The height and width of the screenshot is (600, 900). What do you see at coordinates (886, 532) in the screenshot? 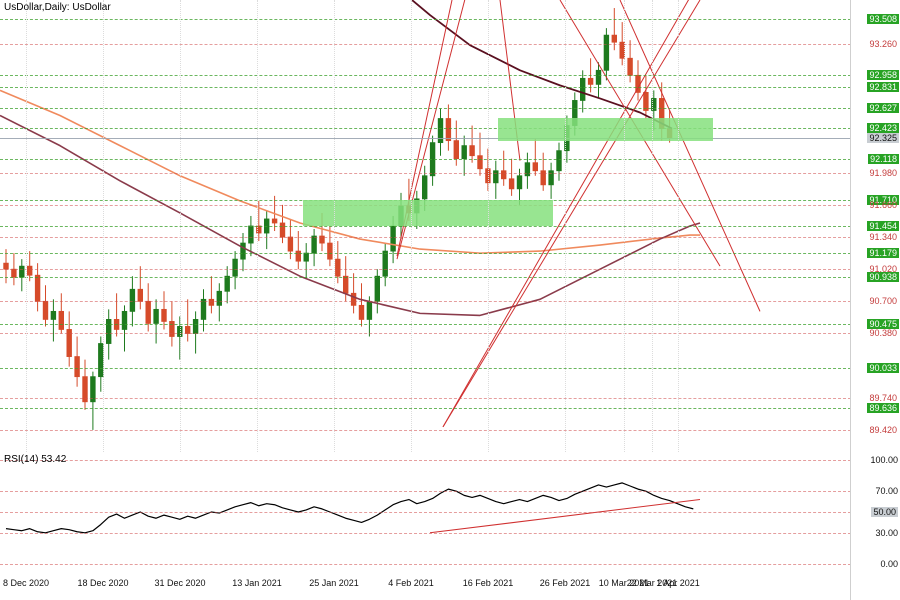
I see `rsi-axis-label: 30.00` at bounding box center [886, 532].